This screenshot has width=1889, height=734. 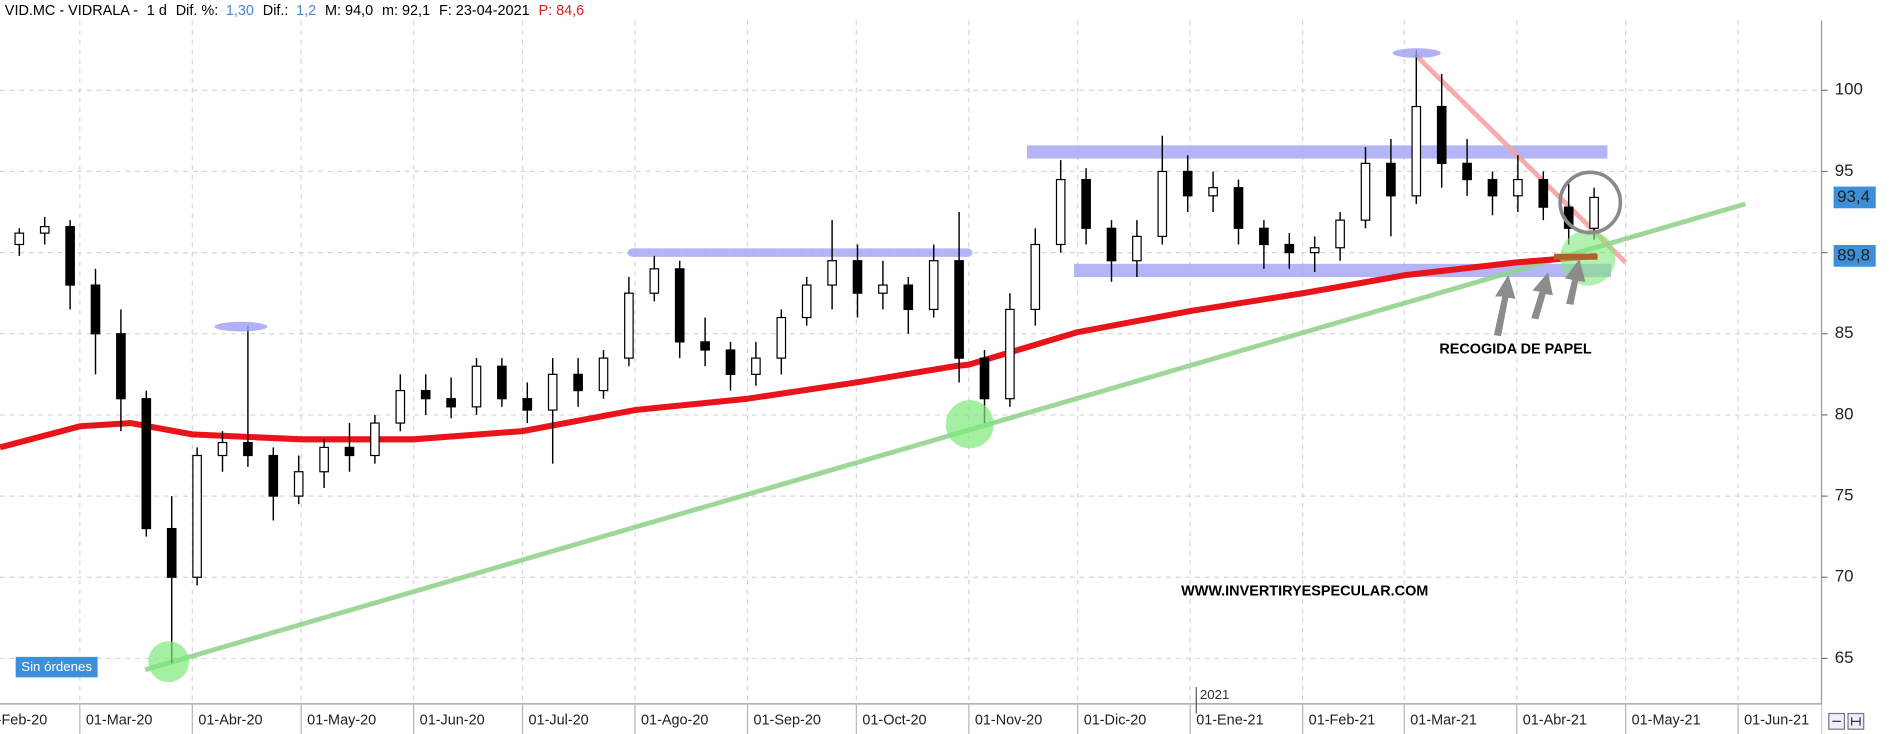 I want to click on x-tick-label: 01-Jul-20, so click(x=559, y=721).